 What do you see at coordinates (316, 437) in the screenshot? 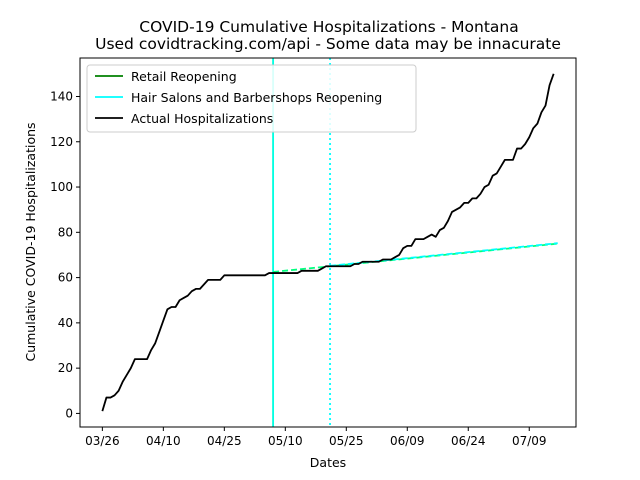
I see `x-axis: 03/26 04/10 04/25 05/10 05/25 06/09 06/24 07/09` at bounding box center [316, 437].